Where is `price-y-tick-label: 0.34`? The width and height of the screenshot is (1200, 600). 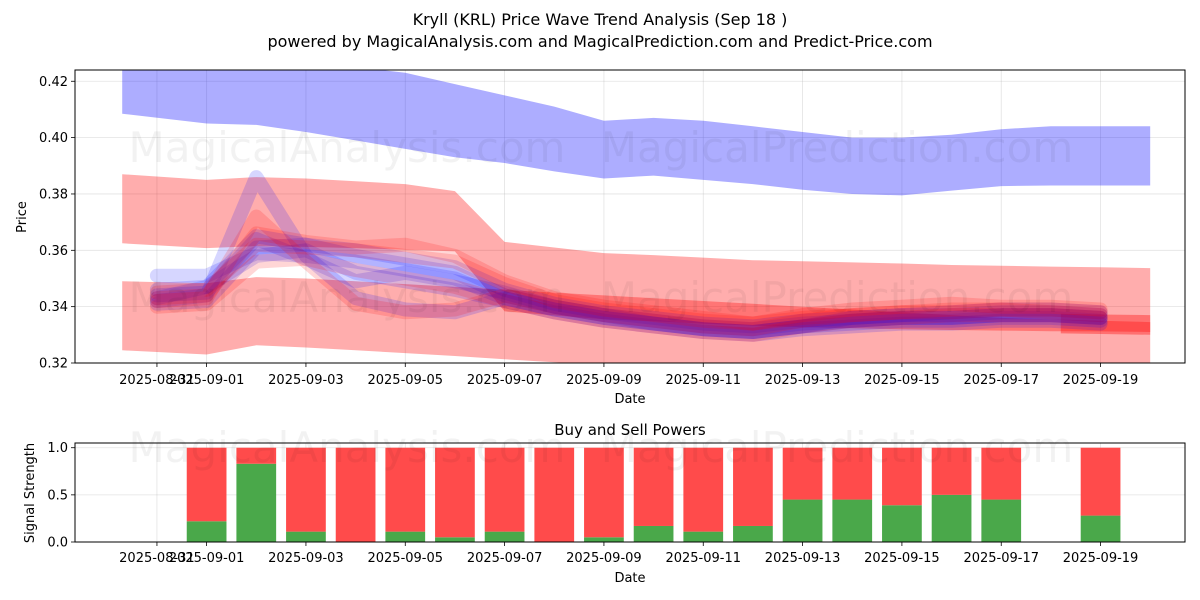
price-y-tick-label: 0.34 is located at coordinates (53, 307).